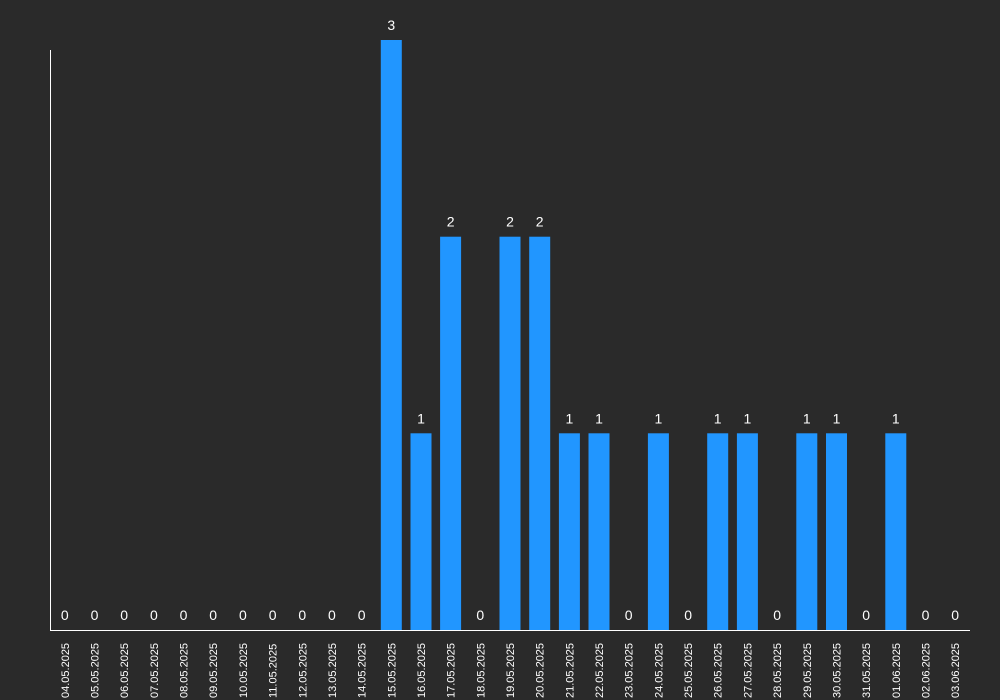  Describe the element at coordinates (422, 670) in the screenshot. I see `x-tick-label-16.05.2025: 16.05.2025` at that location.